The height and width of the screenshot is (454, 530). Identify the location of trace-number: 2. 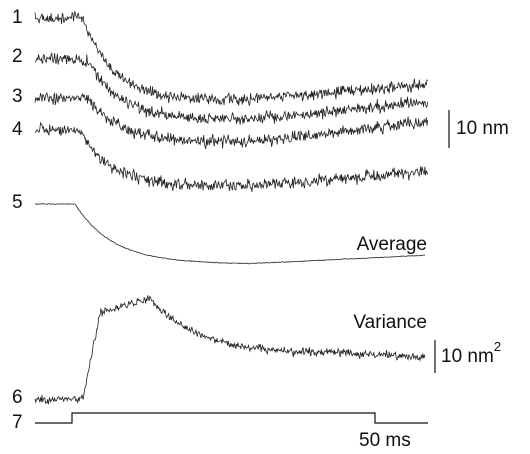
(17, 56).